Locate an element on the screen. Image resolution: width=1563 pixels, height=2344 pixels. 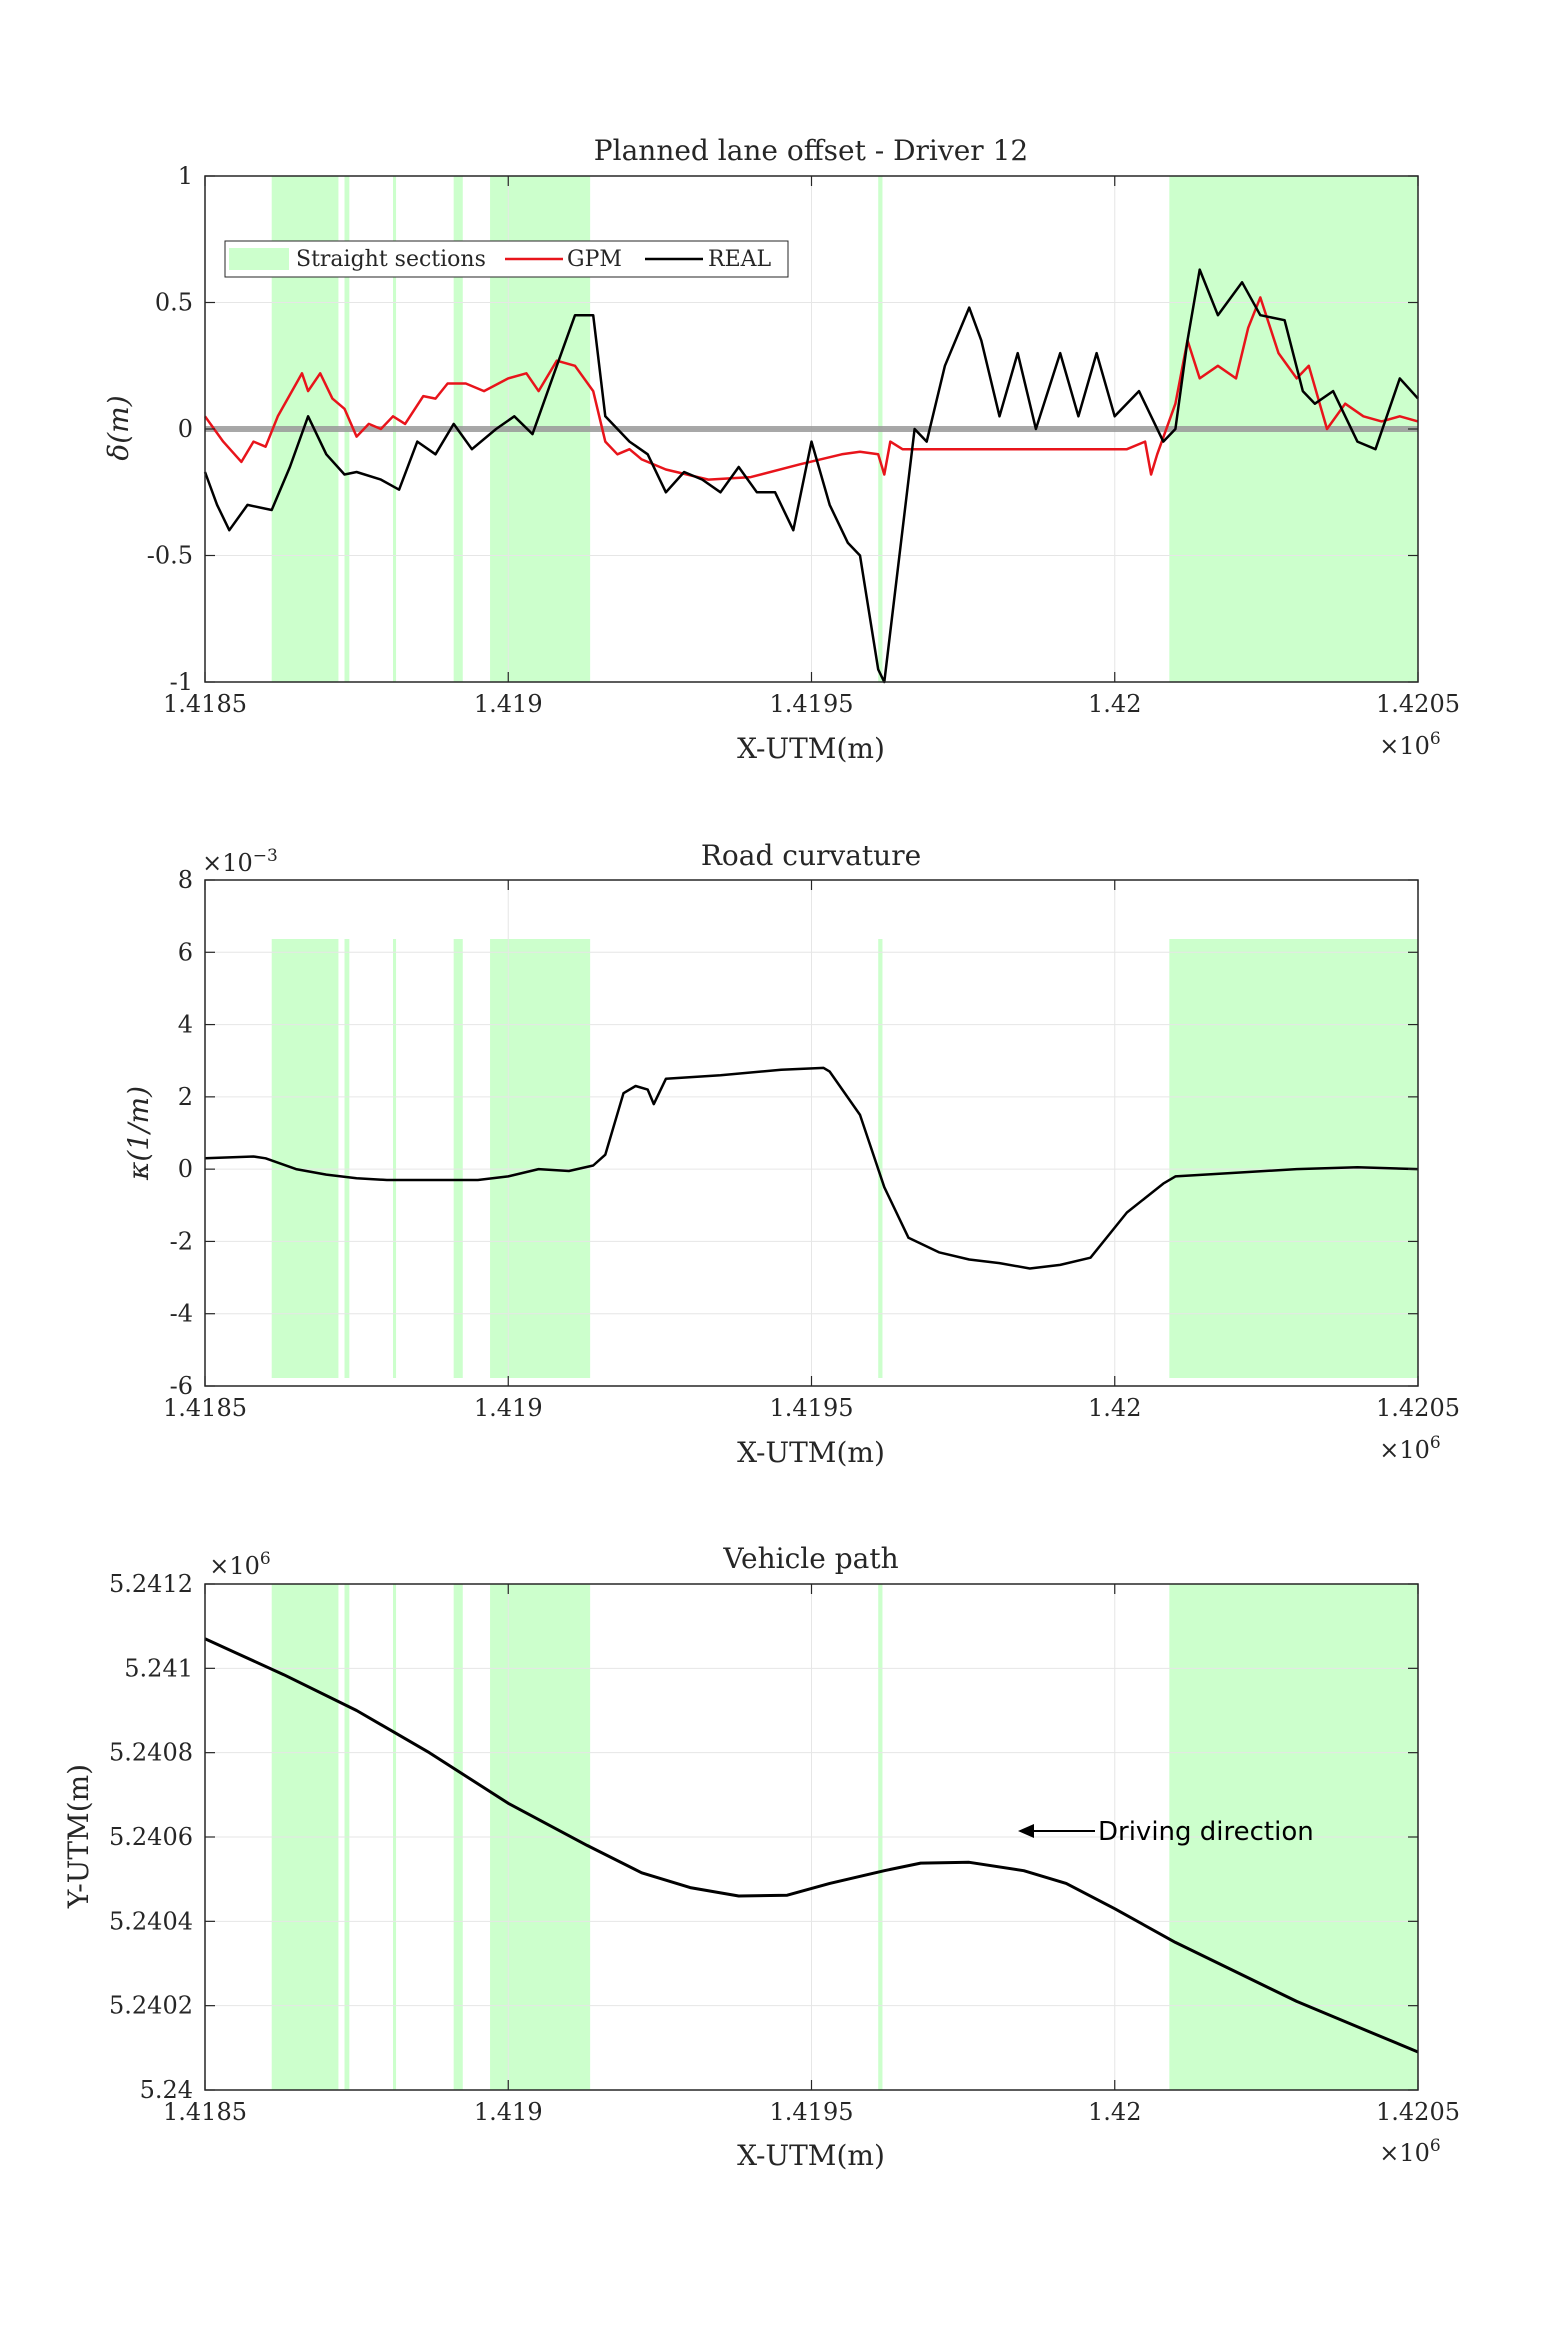
arrowhead-icon is located at coordinates (1026, 1831).